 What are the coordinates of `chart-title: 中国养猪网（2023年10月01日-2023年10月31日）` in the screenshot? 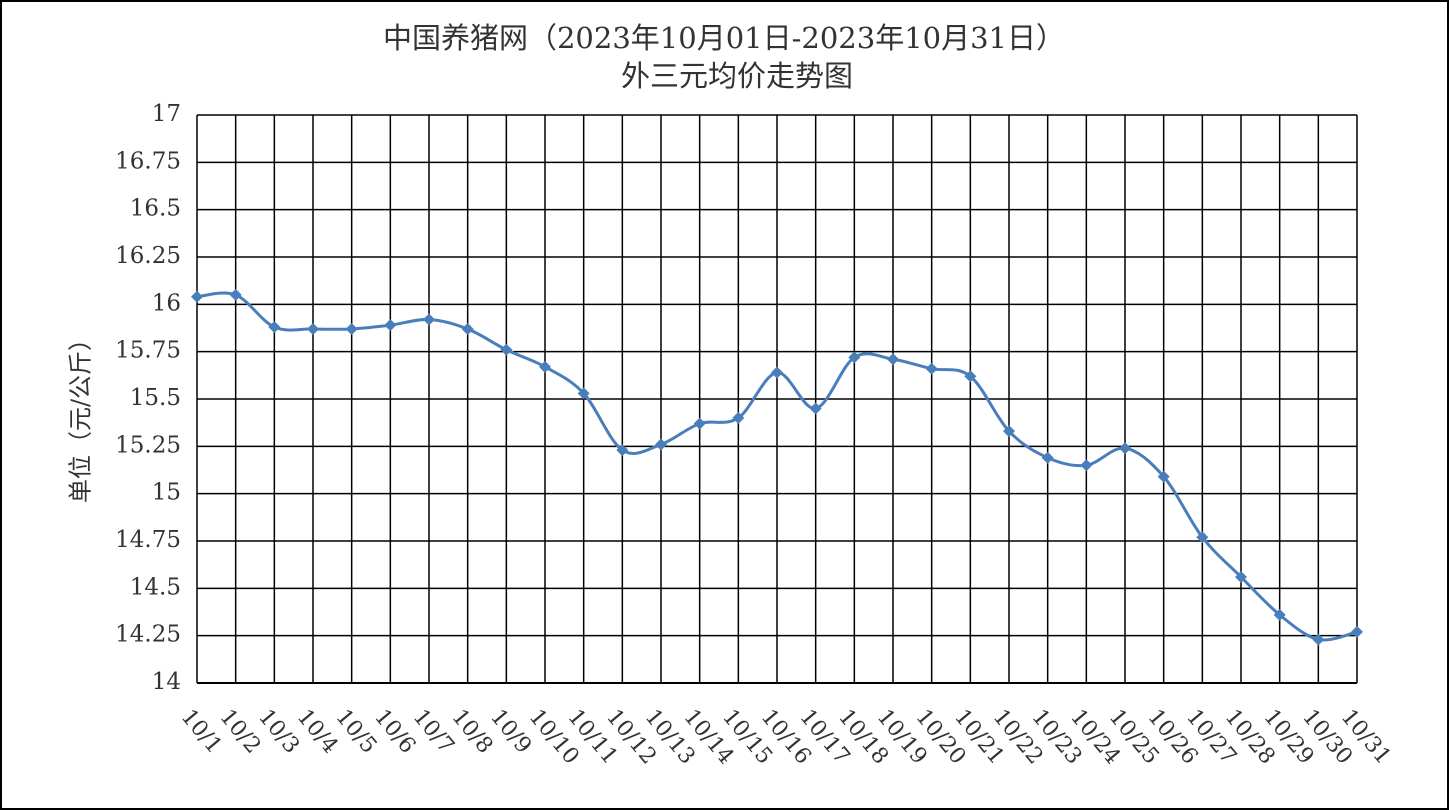 It's located at (724, 38).